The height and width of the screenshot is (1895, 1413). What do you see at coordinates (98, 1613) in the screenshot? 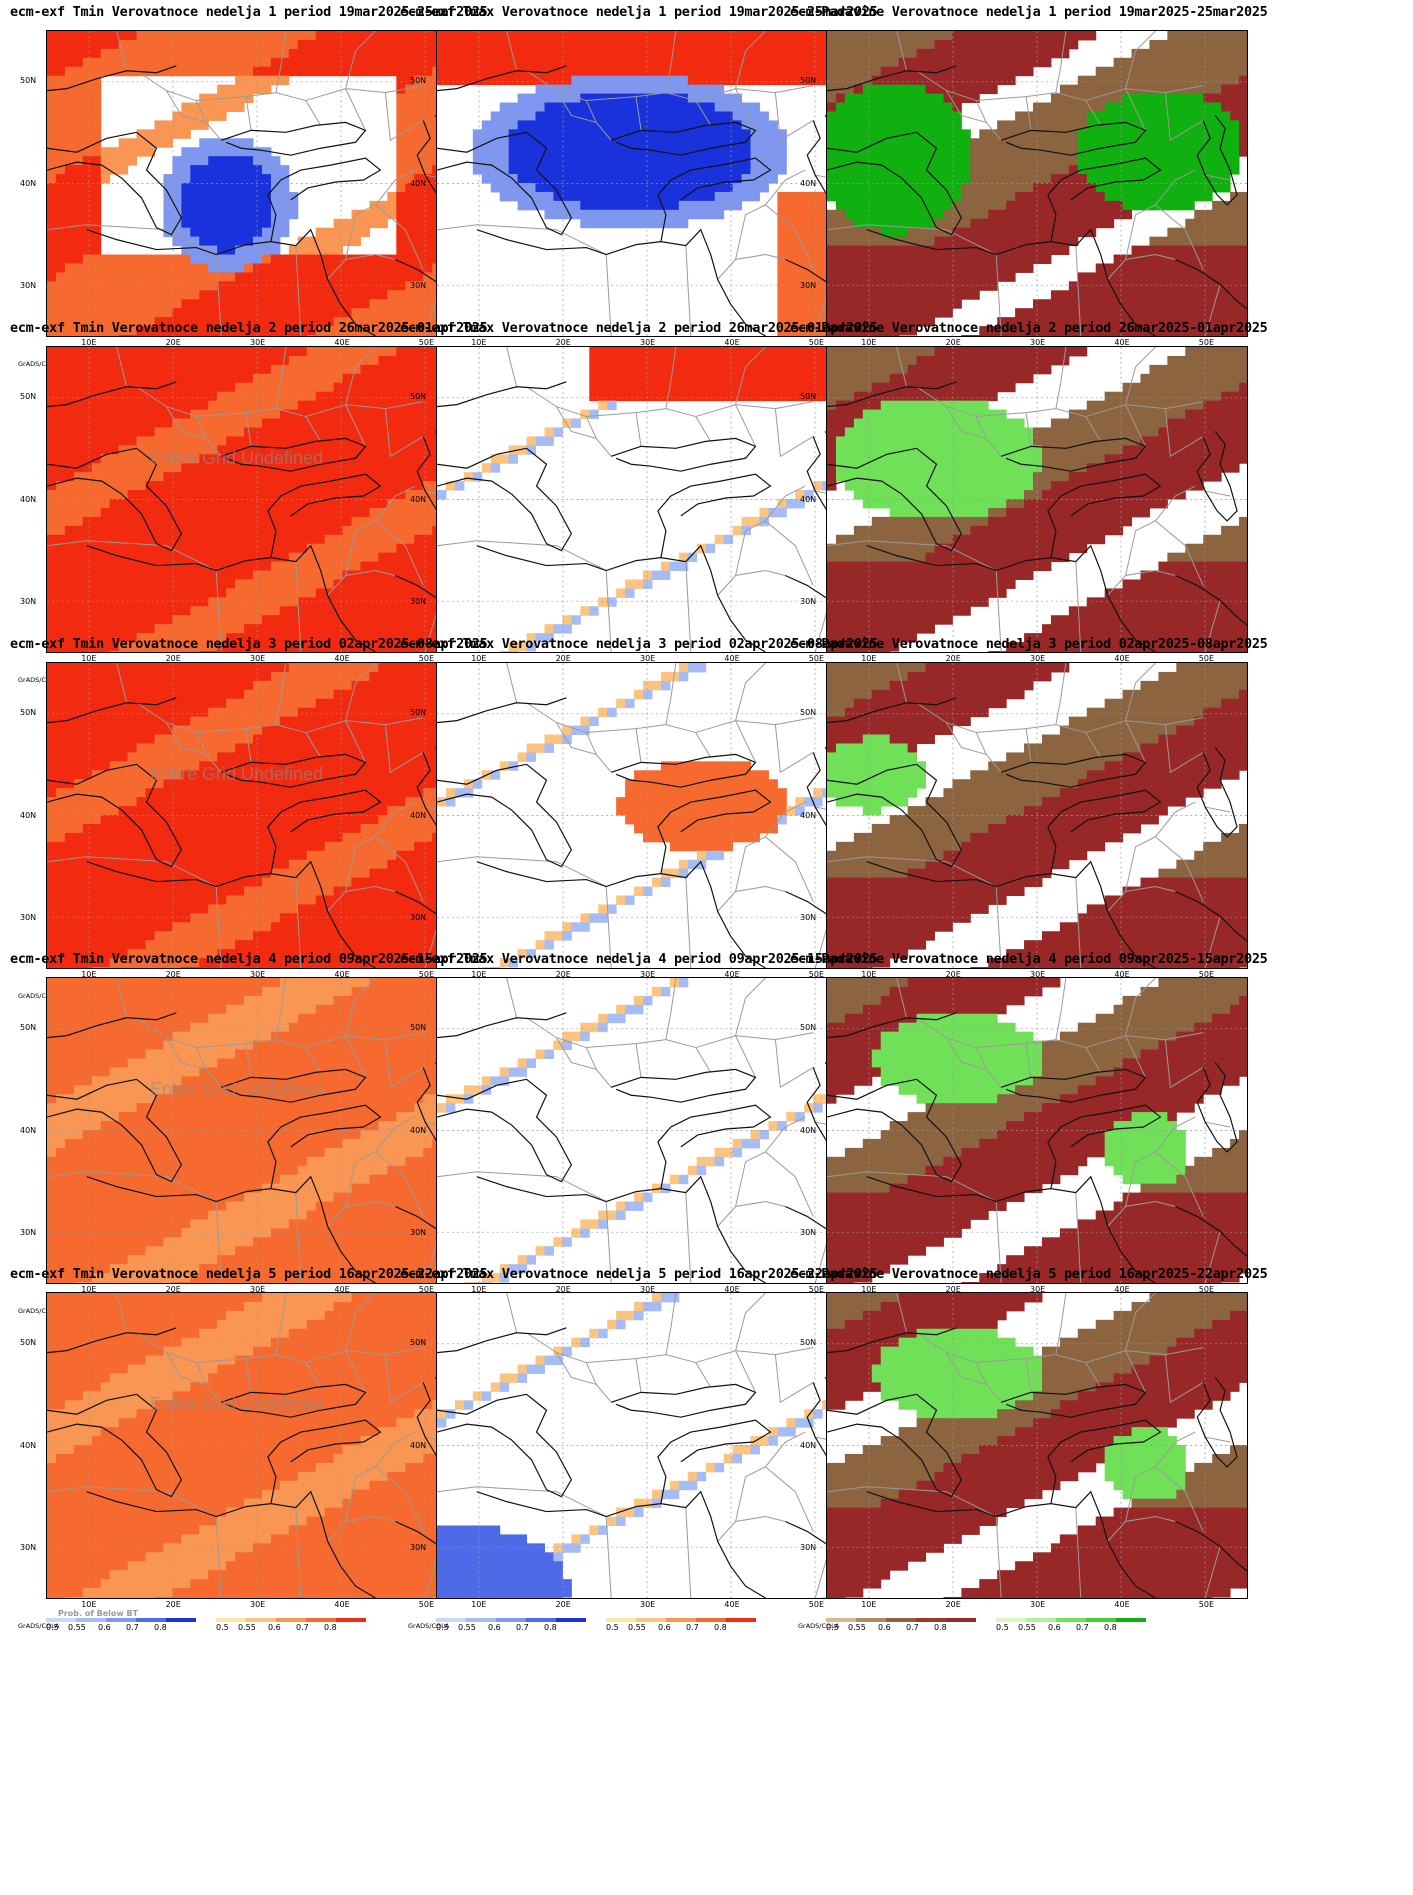
I see `colorbar-title: Prob. of Below BT` at bounding box center [98, 1613].